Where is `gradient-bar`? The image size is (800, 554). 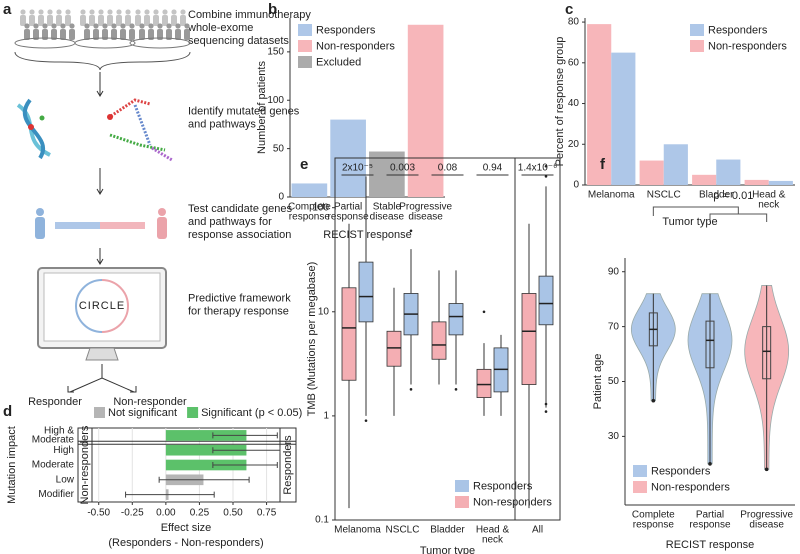 gradient-bar is located at coordinates (77, 225).